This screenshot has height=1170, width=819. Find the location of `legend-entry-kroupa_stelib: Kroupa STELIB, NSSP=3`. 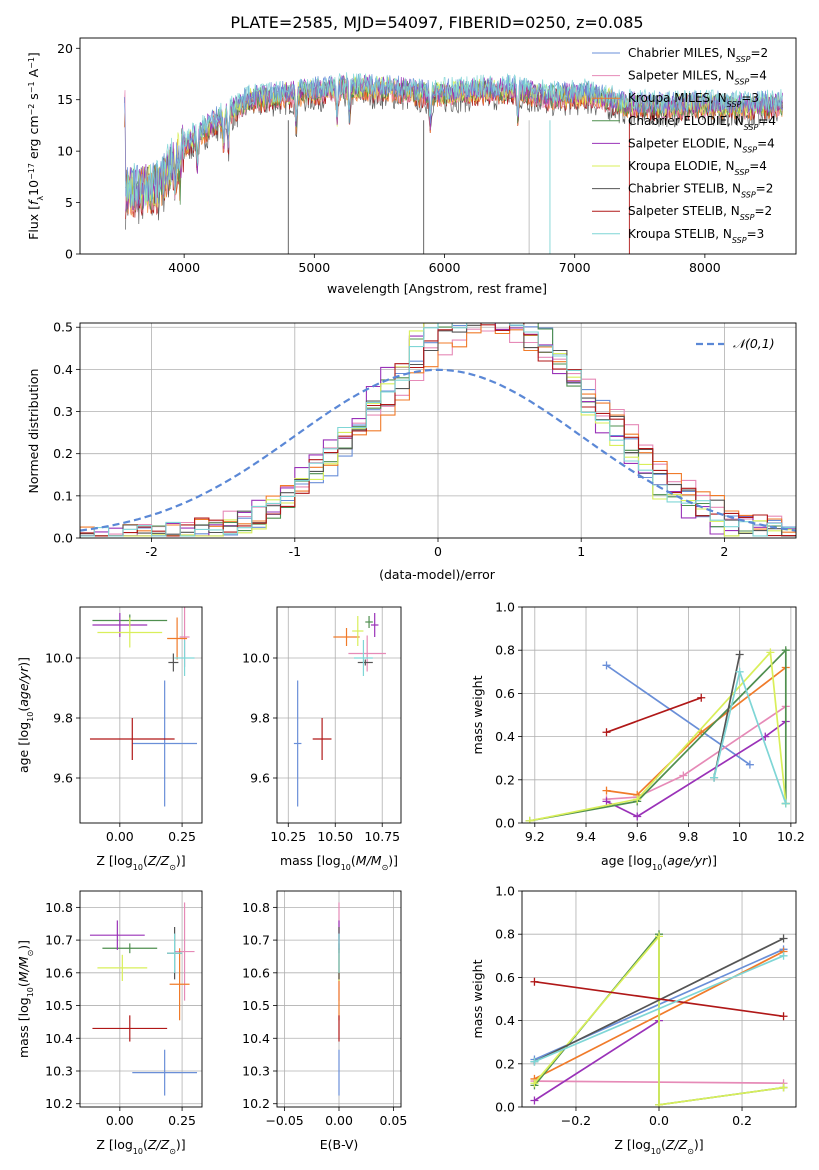

legend-entry-kroupa_stelib: Kroupa STELIB, NSSP=3 is located at coordinates (696, 236).